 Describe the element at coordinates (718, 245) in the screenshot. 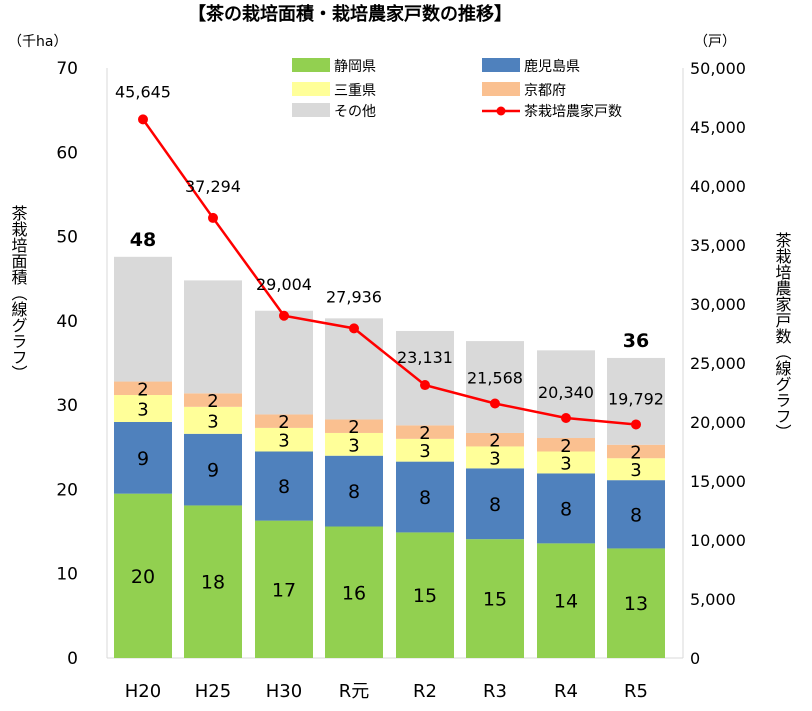

I see `right-tick-label: 35,000` at that location.